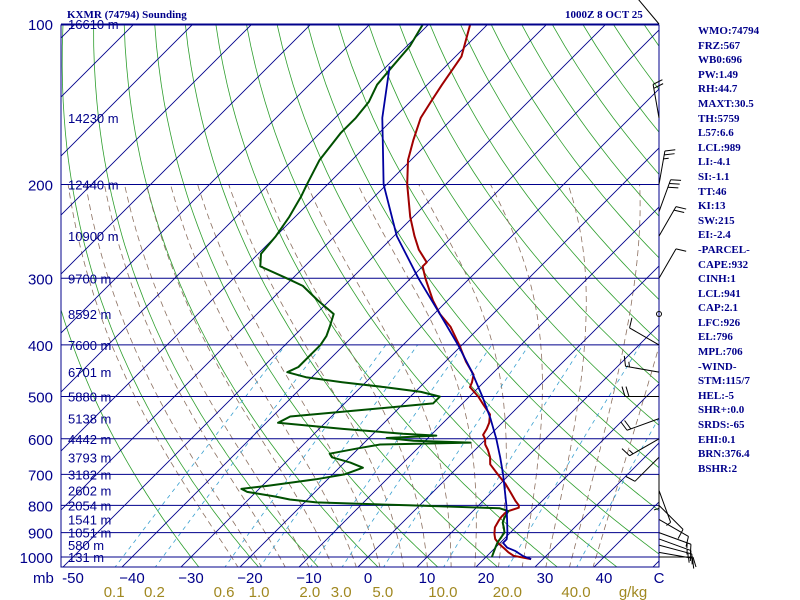  What do you see at coordinates (721, 425) in the screenshot?
I see `index-item: SRDS:-65` at bounding box center [721, 425].